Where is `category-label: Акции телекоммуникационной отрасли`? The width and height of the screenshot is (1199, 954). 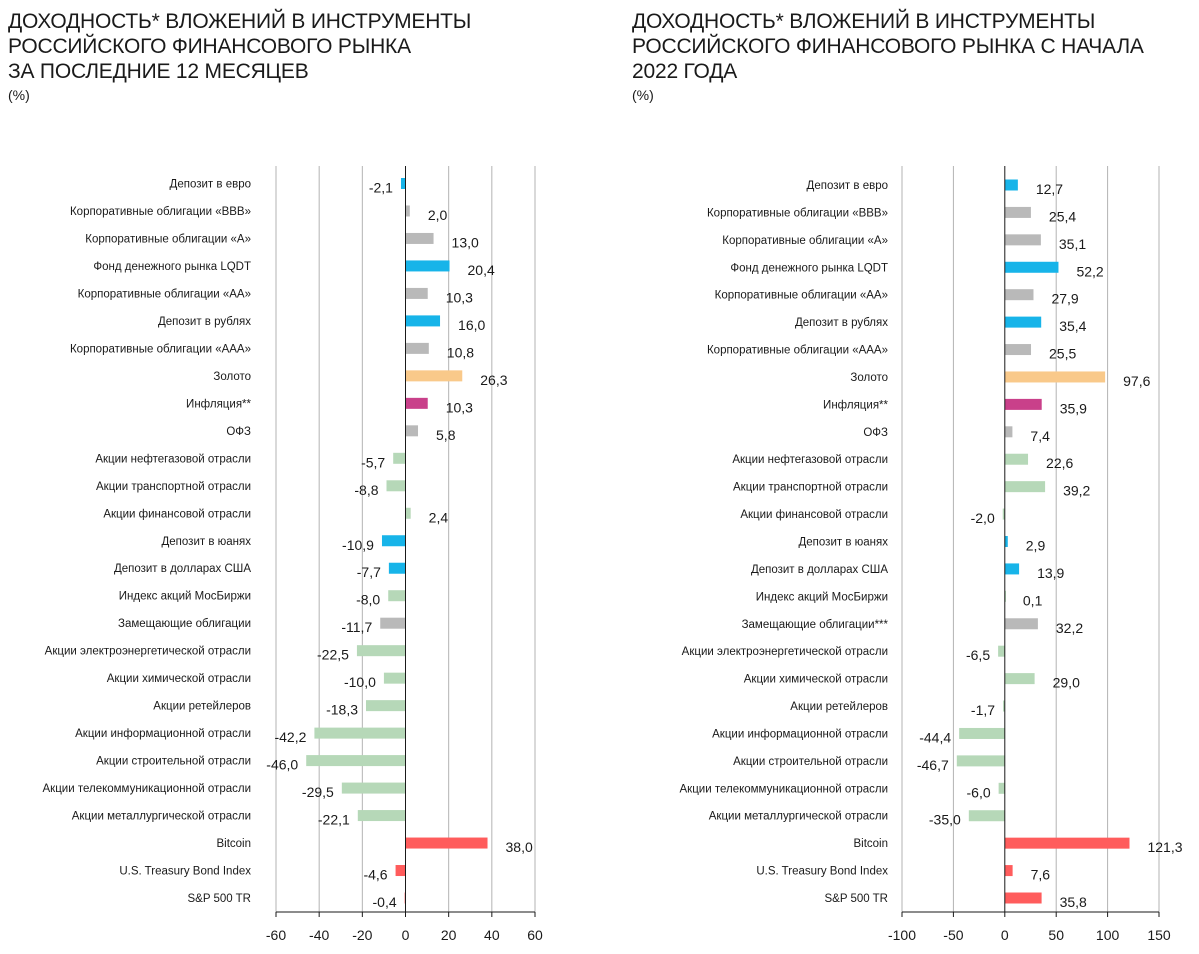 category-label: Акции телекоммуникационной отрасли is located at coordinates (784, 789).